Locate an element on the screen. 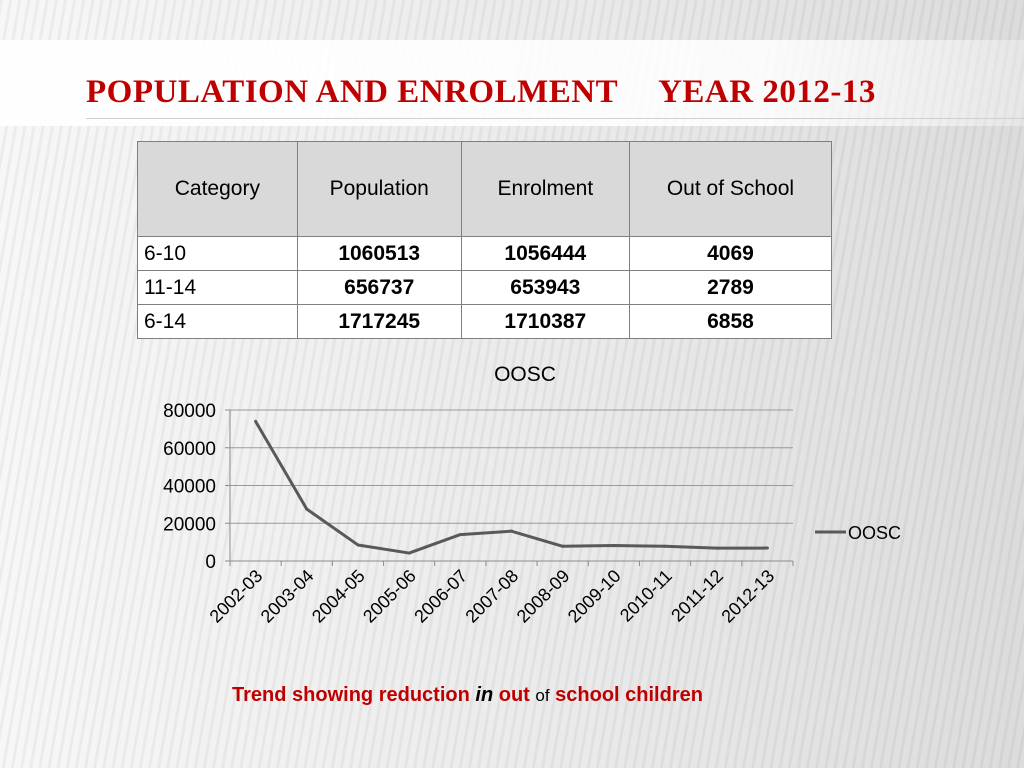  x-tick-label: 2008-09 is located at coordinates (543, 596).